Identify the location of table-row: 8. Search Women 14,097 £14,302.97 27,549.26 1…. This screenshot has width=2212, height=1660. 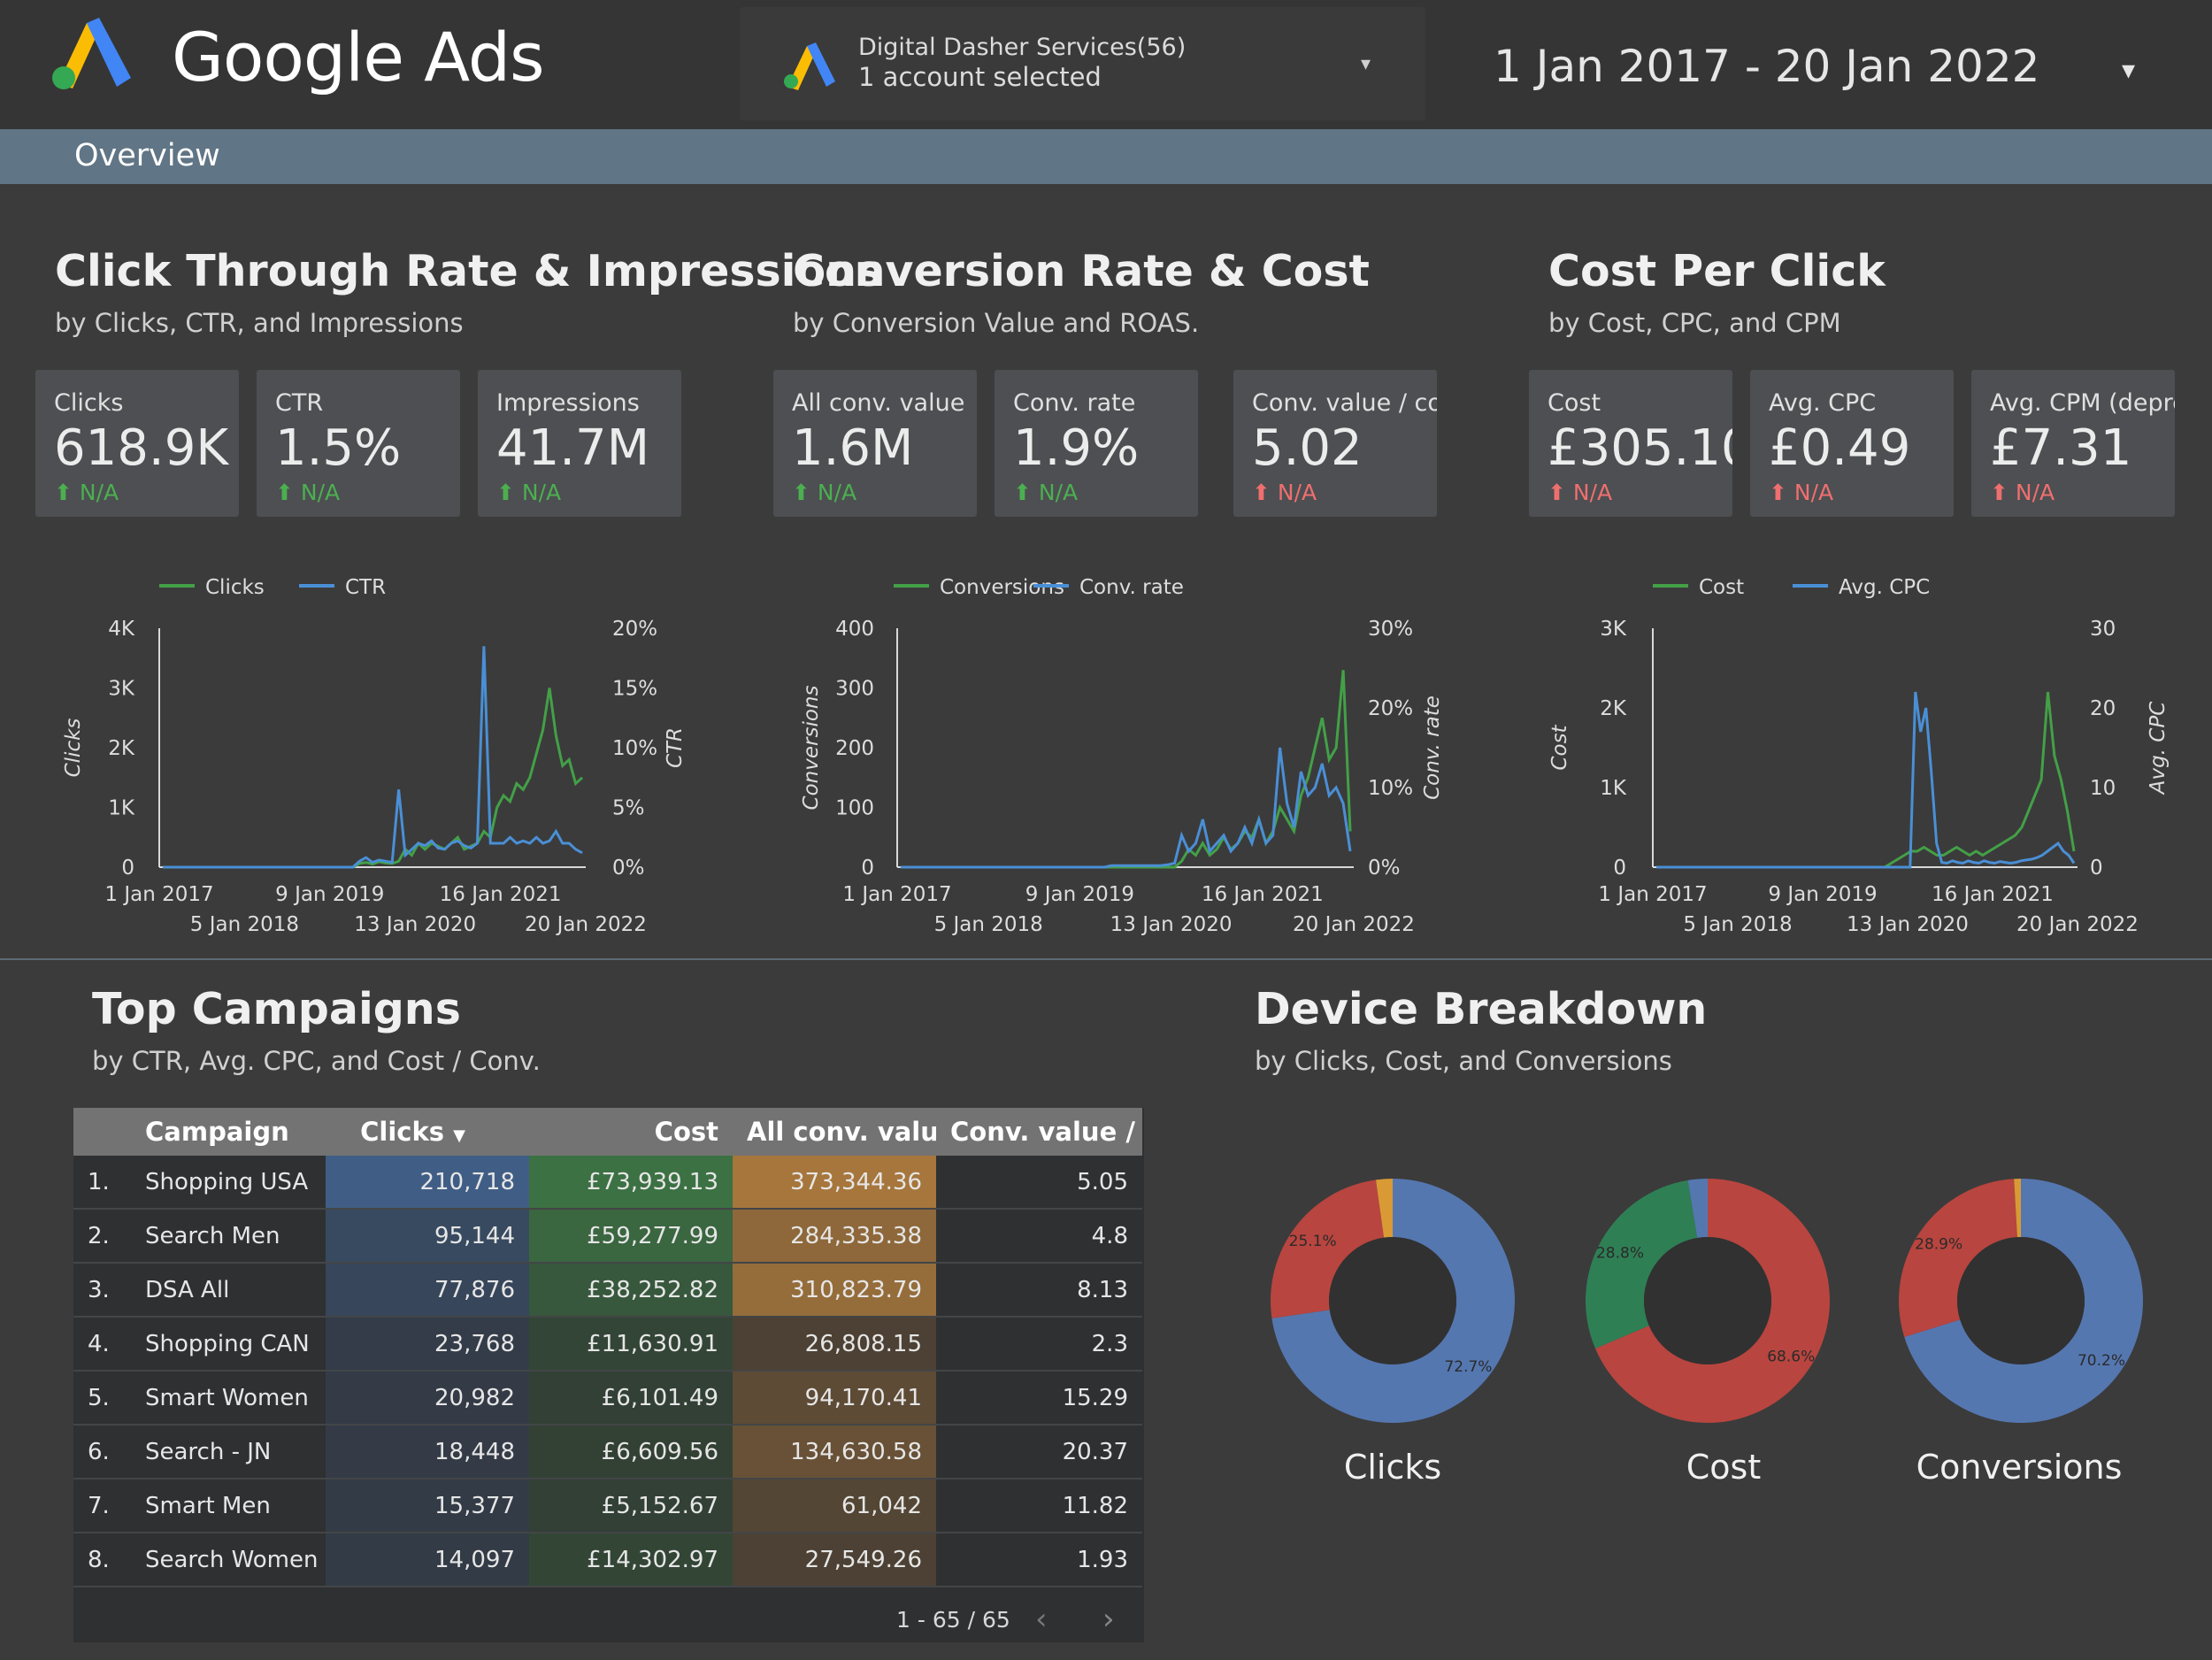
(608, 1560).